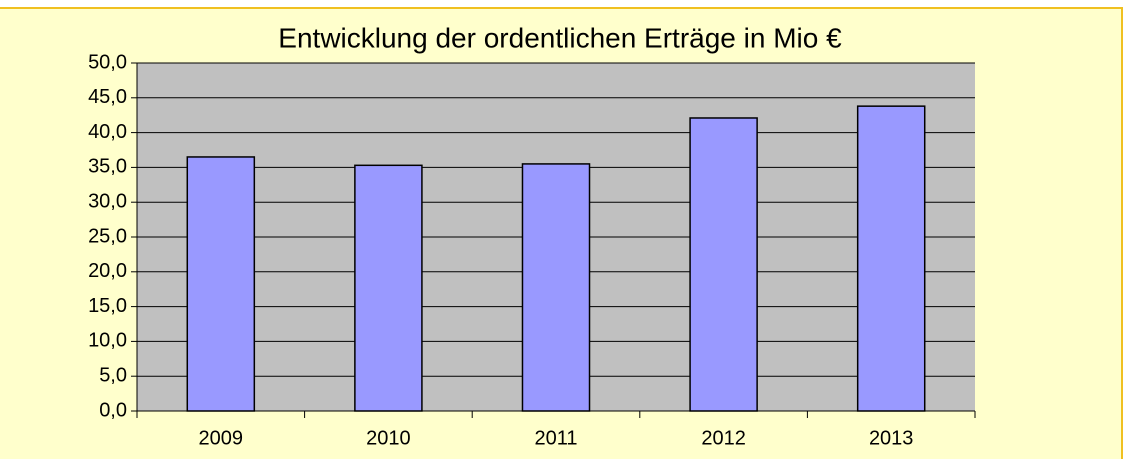 The width and height of the screenshot is (1131, 459). Describe the element at coordinates (107, 306) in the screenshot. I see `y-tick-label: 15,0` at that location.